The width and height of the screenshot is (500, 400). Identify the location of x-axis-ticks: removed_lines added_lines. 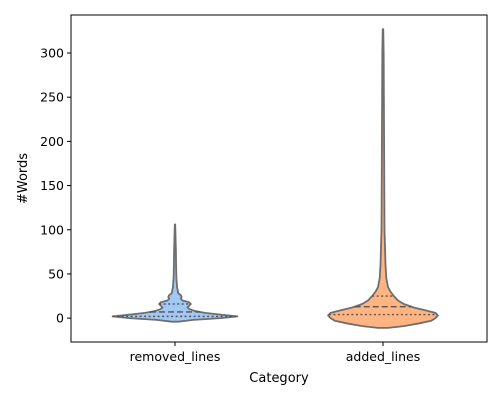
(275, 353).